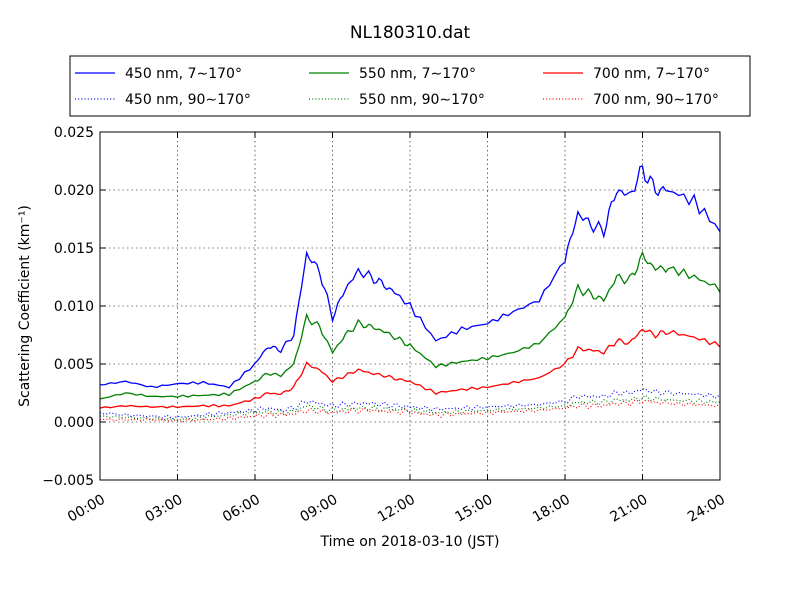 Image resolution: width=800 pixels, height=600 pixels. What do you see at coordinates (74, 365) in the screenshot?
I see `y-tick-label: 0.005` at bounding box center [74, 365].